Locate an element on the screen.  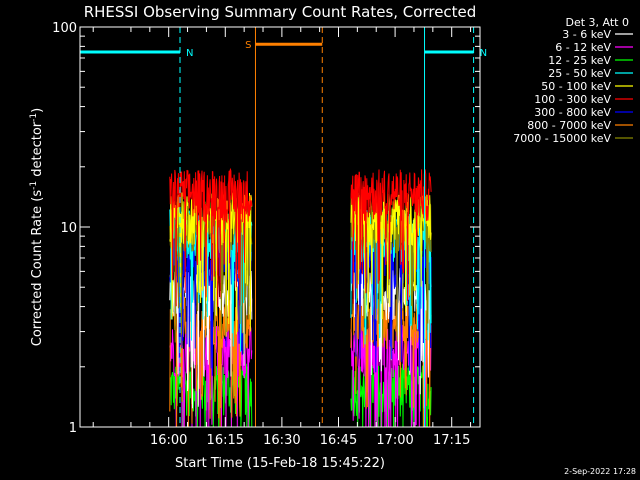
legend-label: 7000 - 15000 keV is located at coordinates (562, 138).